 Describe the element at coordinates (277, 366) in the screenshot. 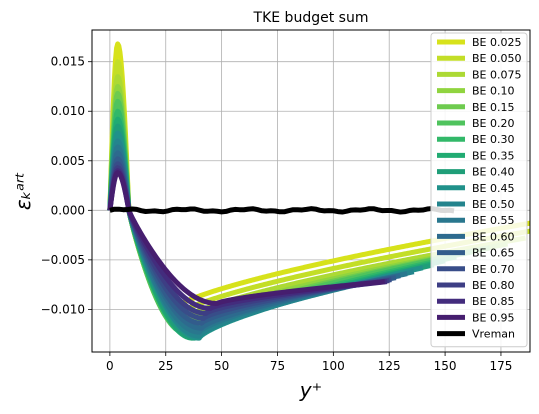

I see `x-tick-label: 75` at that location.